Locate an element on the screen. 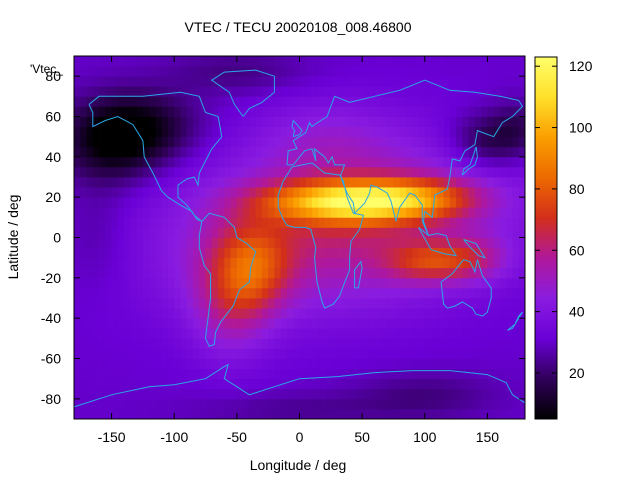 Image resolution: width=640 pixels, height=485 pixels. x-tick-label: -150 is located at coordinates (112, 437).